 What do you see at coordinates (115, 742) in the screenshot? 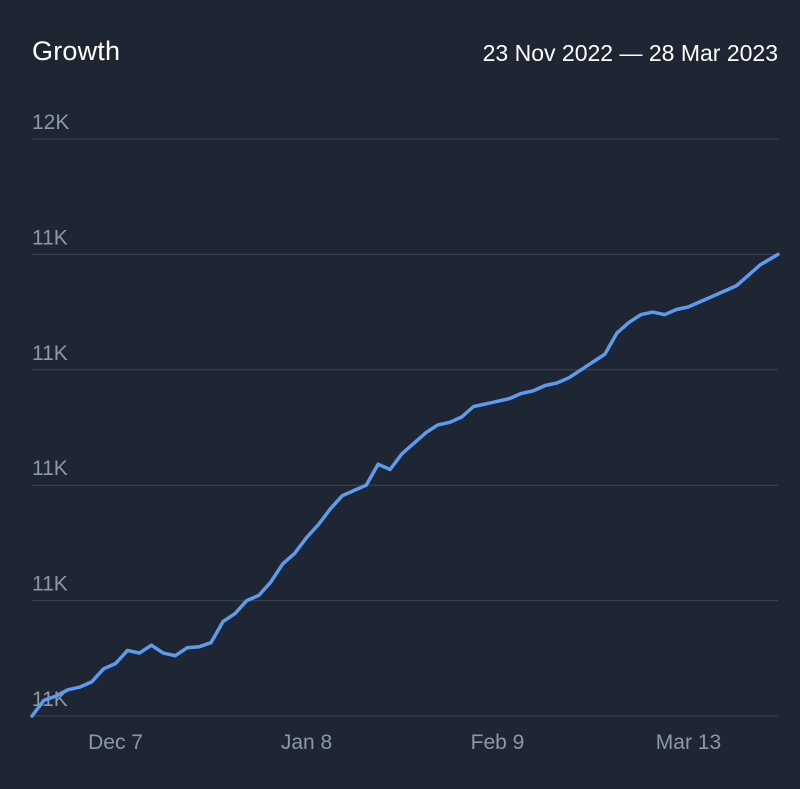
I see `x-tick-label: Dec 7` at bounding box center [115, 742].